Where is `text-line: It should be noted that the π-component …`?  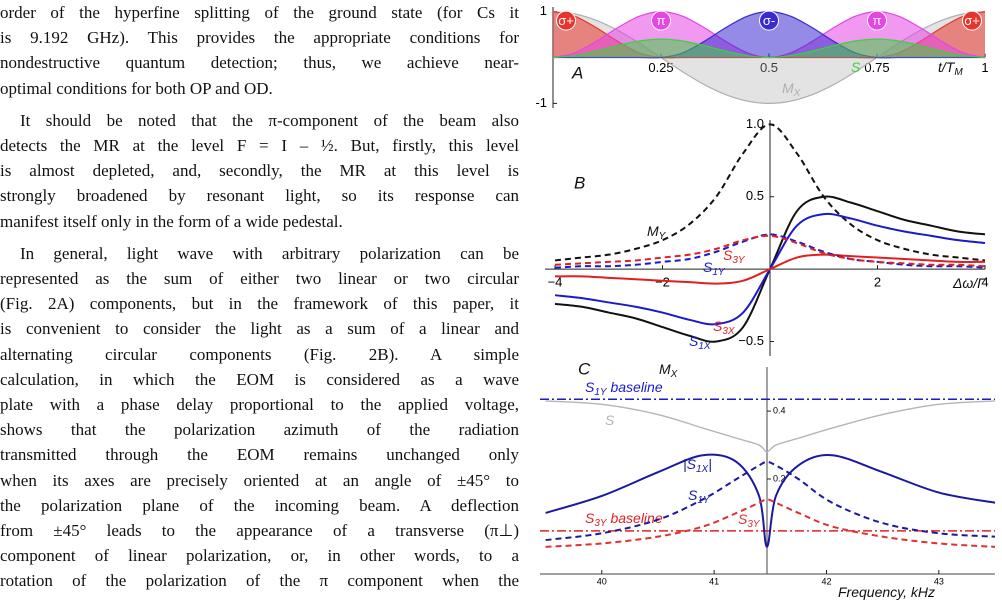
text-line: It should be noted that the π-component … is located at coordinates (269, 120).